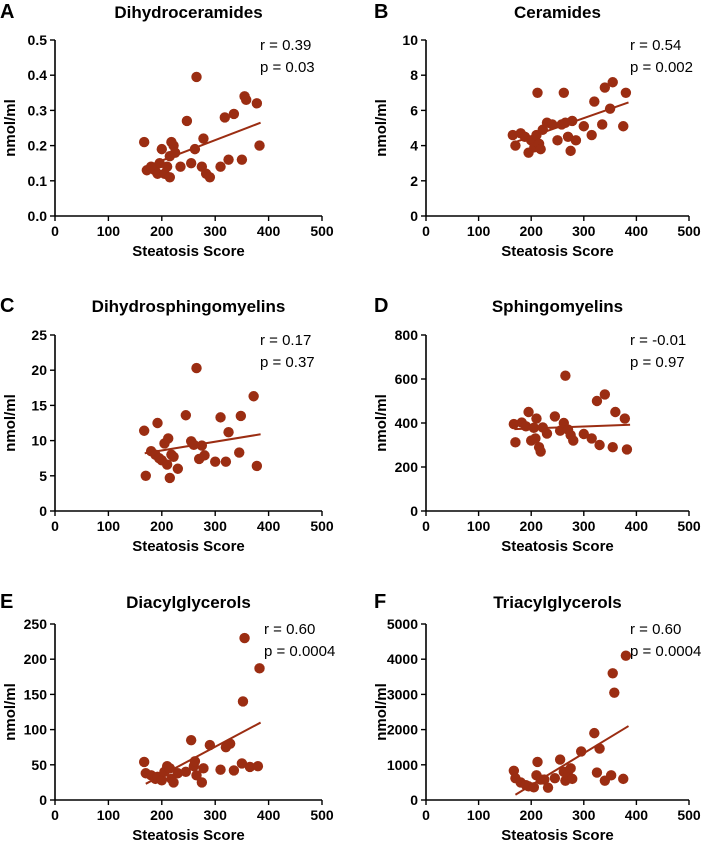  What do you see at coordinates (402, 730) in the screenshot?
I see `y-tick-label: 2000` at bounding box center [402, 730].